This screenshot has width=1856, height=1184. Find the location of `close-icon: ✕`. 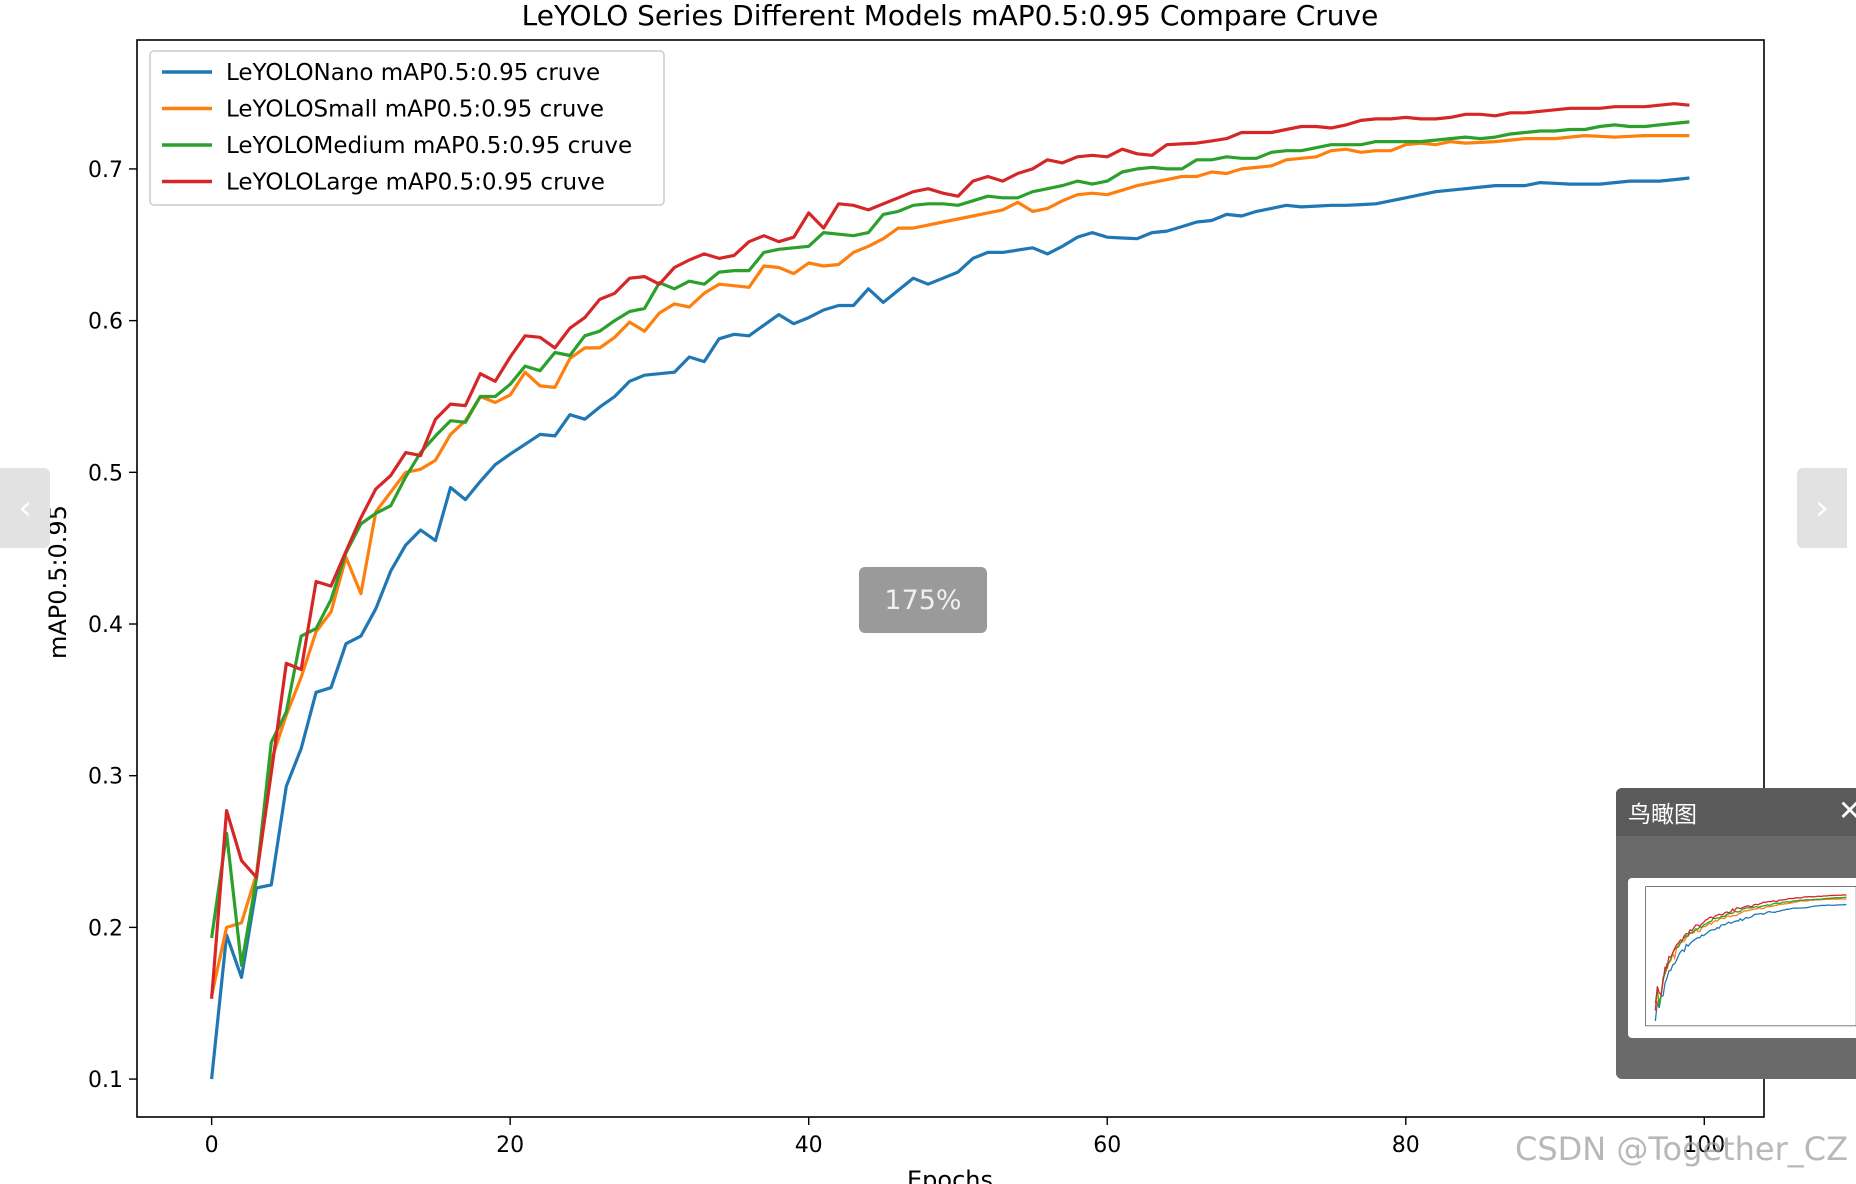

close-icon: ✕ is located at coordinates (1847, 810).